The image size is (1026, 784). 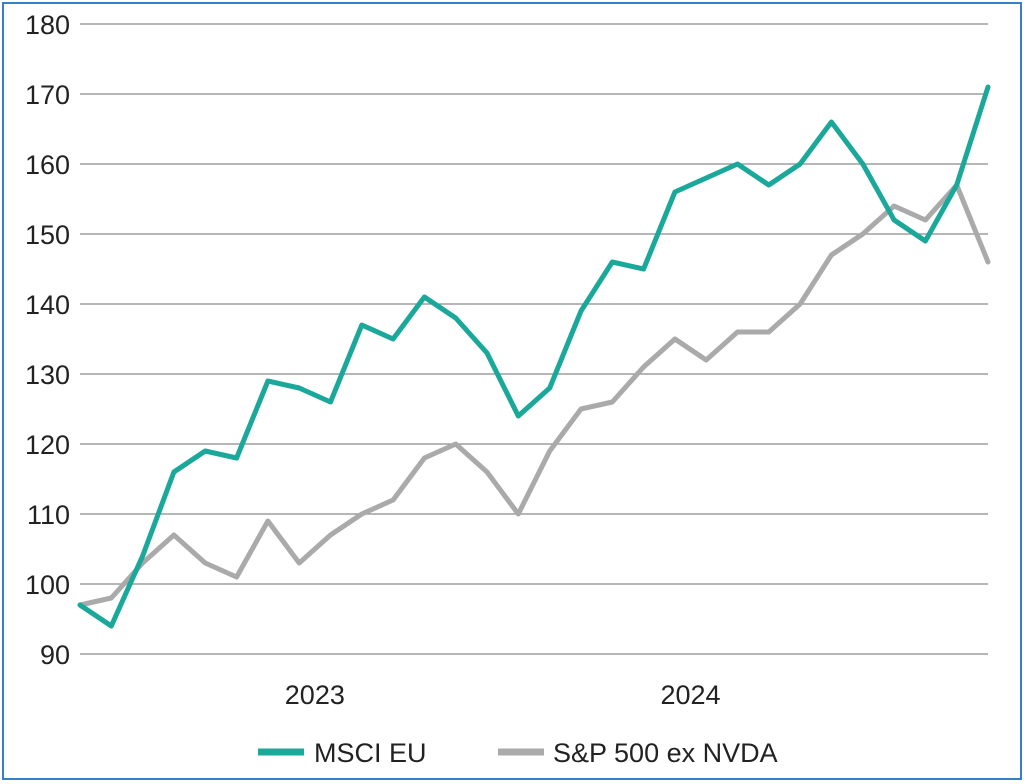 What do you see at coordinates (47, 375) in the screenshot?
I see `y-tick-label: 130` at bounding box center [47, 375].